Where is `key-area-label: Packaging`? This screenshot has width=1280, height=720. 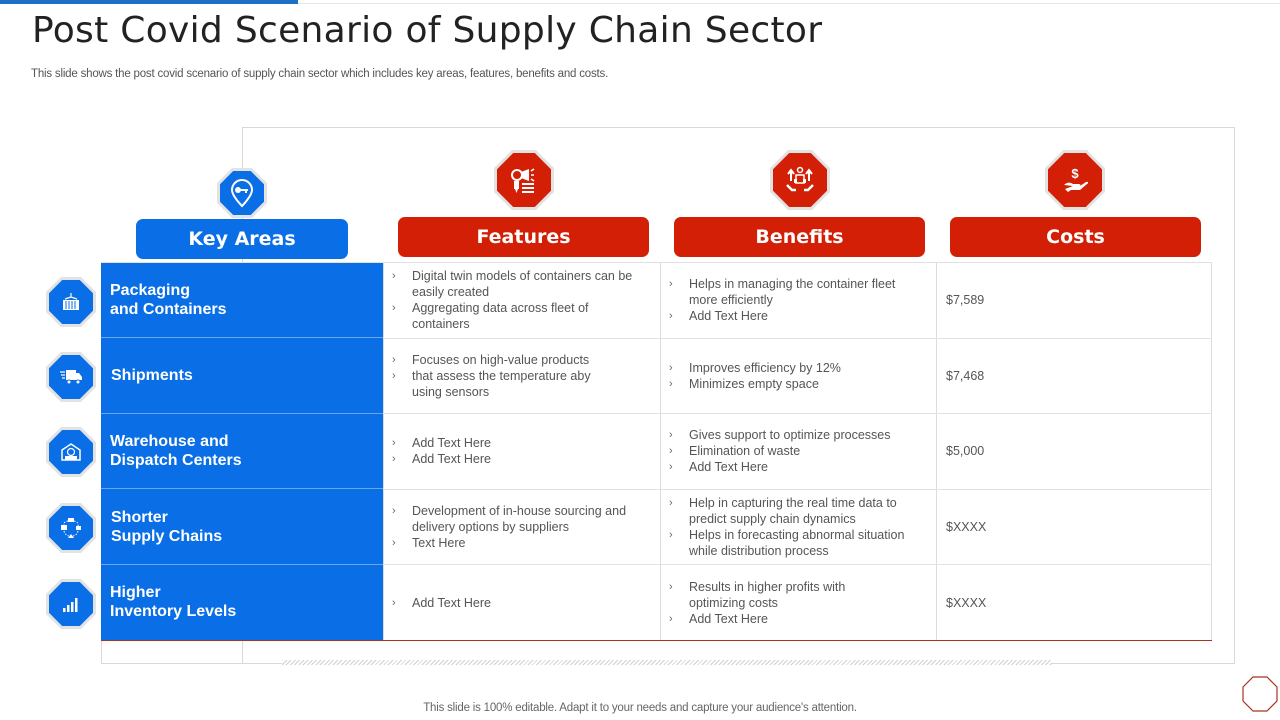
key-area-label: Packaging is located at coordinates (150, 291).